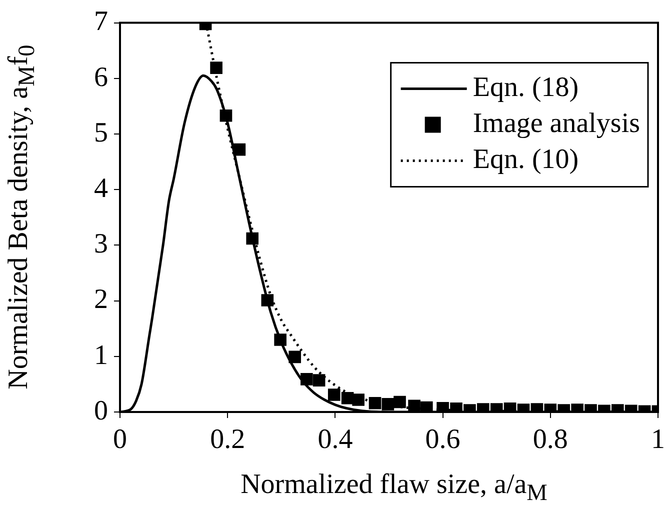 The image size is (672, 515). What do you see at coordinates (525, 88) in the screenshot?
I see `legend-label: Eqn. (18)` at bounding box center [525, 88].